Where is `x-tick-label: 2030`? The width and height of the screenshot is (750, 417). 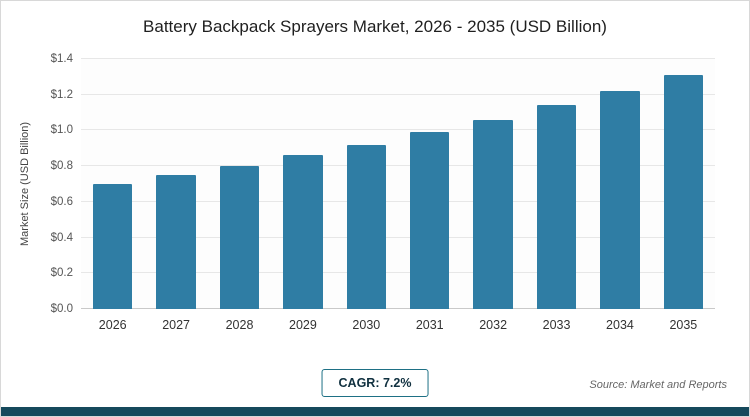
x-tick-label: 2030 is located at coordinates (366, 325).